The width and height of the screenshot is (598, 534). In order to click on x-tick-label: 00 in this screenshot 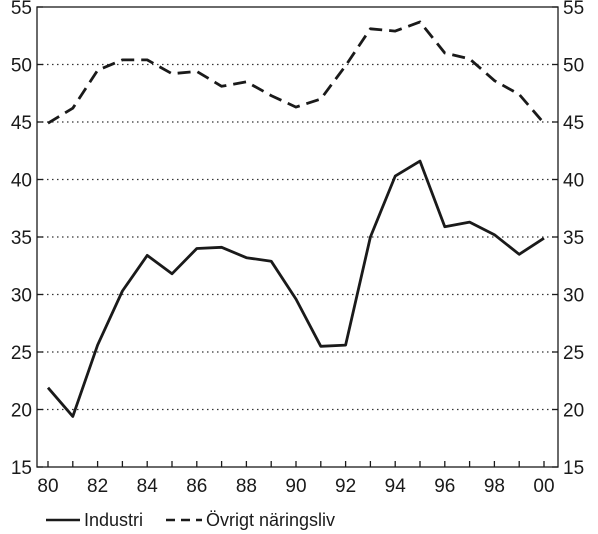, I will do `click(543, 486)`.